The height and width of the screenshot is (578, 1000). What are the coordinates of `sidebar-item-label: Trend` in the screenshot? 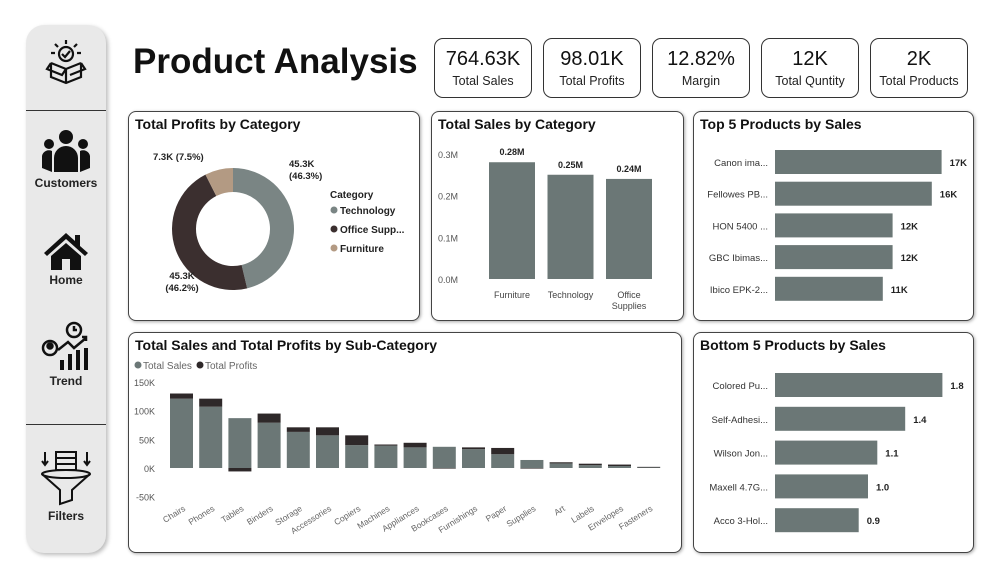 It's located at (66, 381).